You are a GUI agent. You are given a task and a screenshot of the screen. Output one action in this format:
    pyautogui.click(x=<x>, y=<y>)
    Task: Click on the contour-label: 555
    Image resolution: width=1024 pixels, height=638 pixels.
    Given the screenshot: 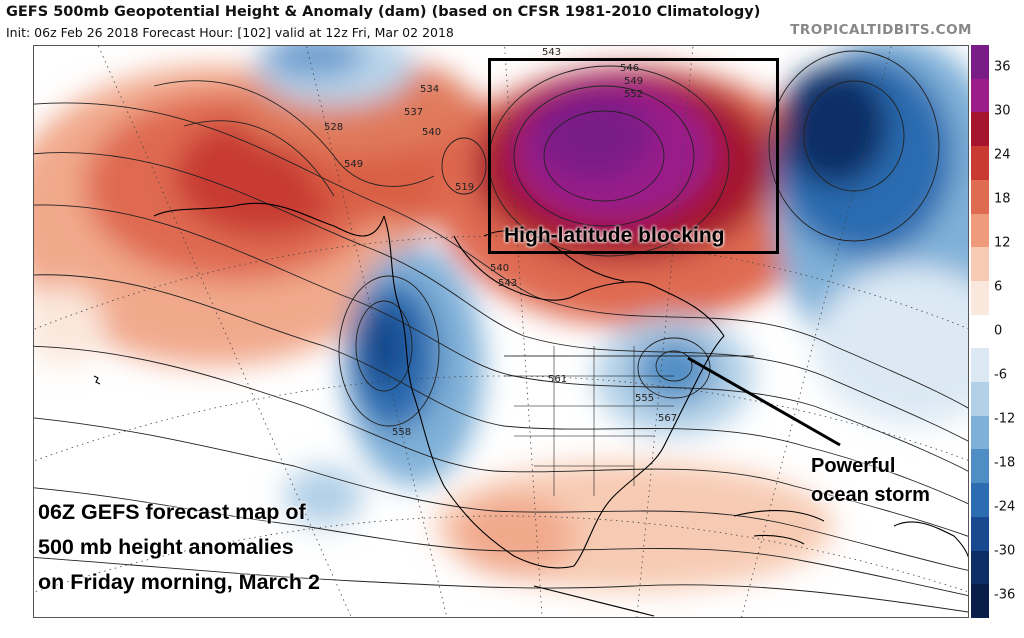 What is the action you would take?
    pyautogui.click(x=644, y=398)
    